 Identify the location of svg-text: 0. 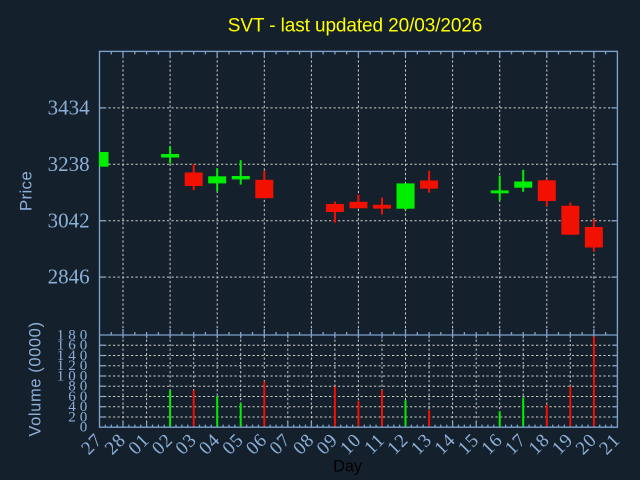
(86, 428).